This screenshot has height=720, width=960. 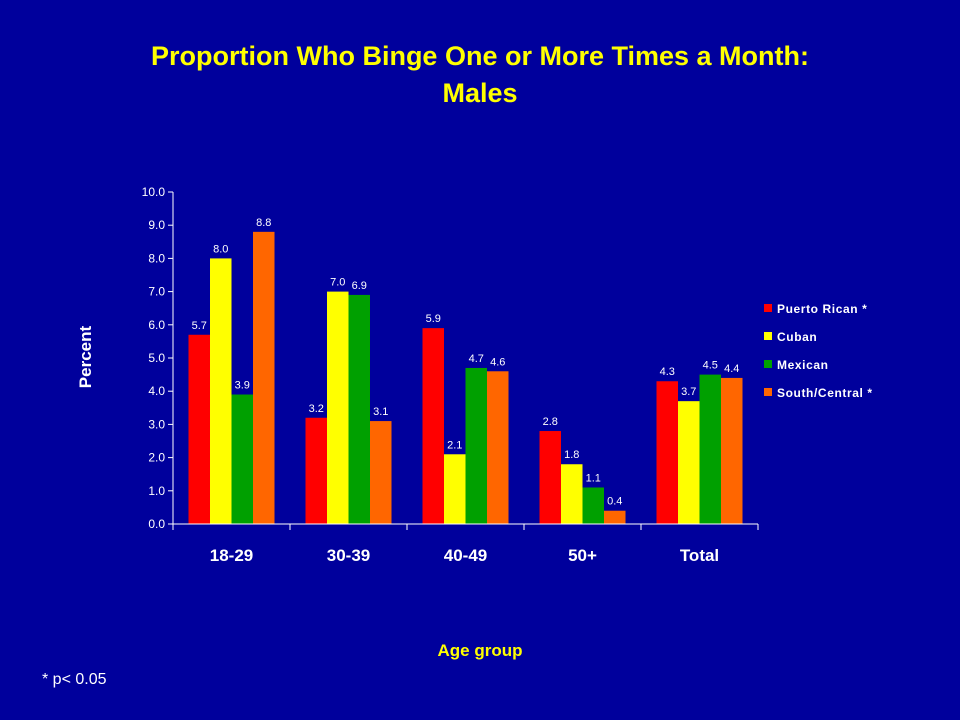 What do you see at coordinates (231, 555) in the screenshot?
I see `x-category-label: 18-29` at bounding box center [231, 555].